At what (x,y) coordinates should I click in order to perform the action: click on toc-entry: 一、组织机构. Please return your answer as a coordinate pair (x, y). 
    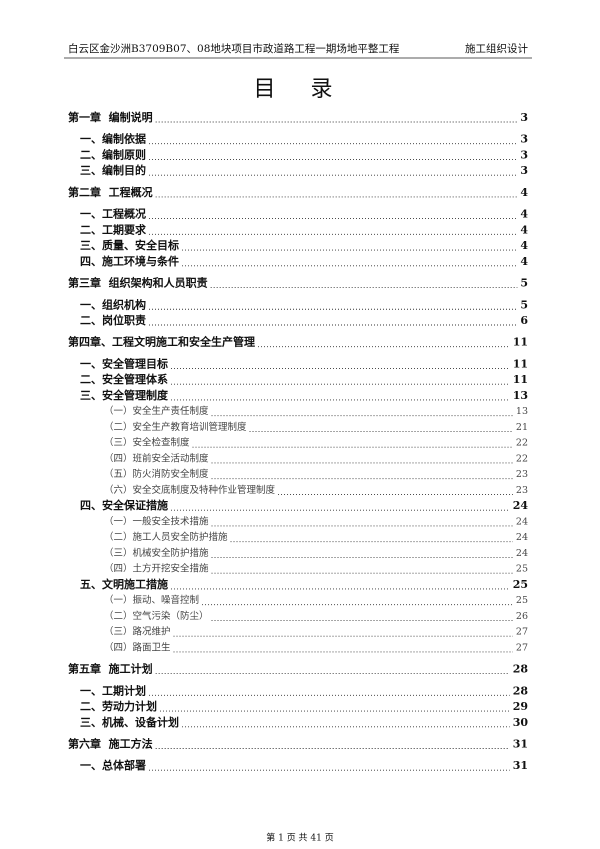
    Looking at the image, I should click on (113, 304).